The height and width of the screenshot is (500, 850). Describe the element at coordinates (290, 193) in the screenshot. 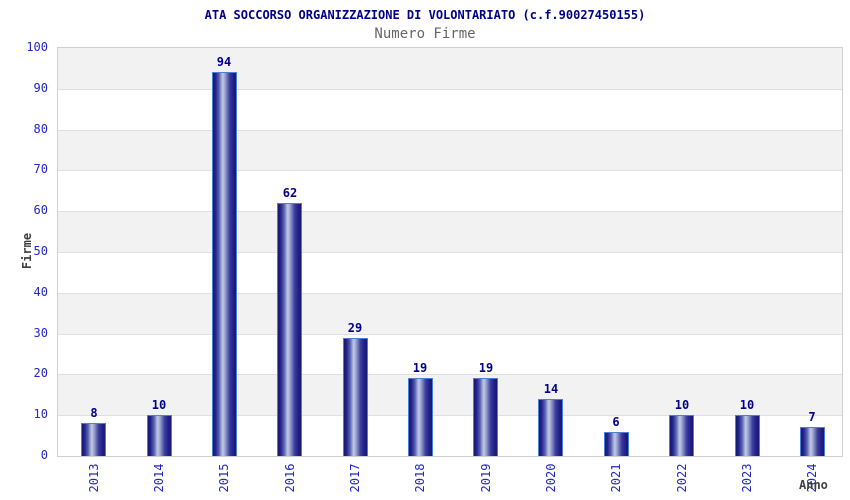

I see `bar-value-label: 62` at that location.